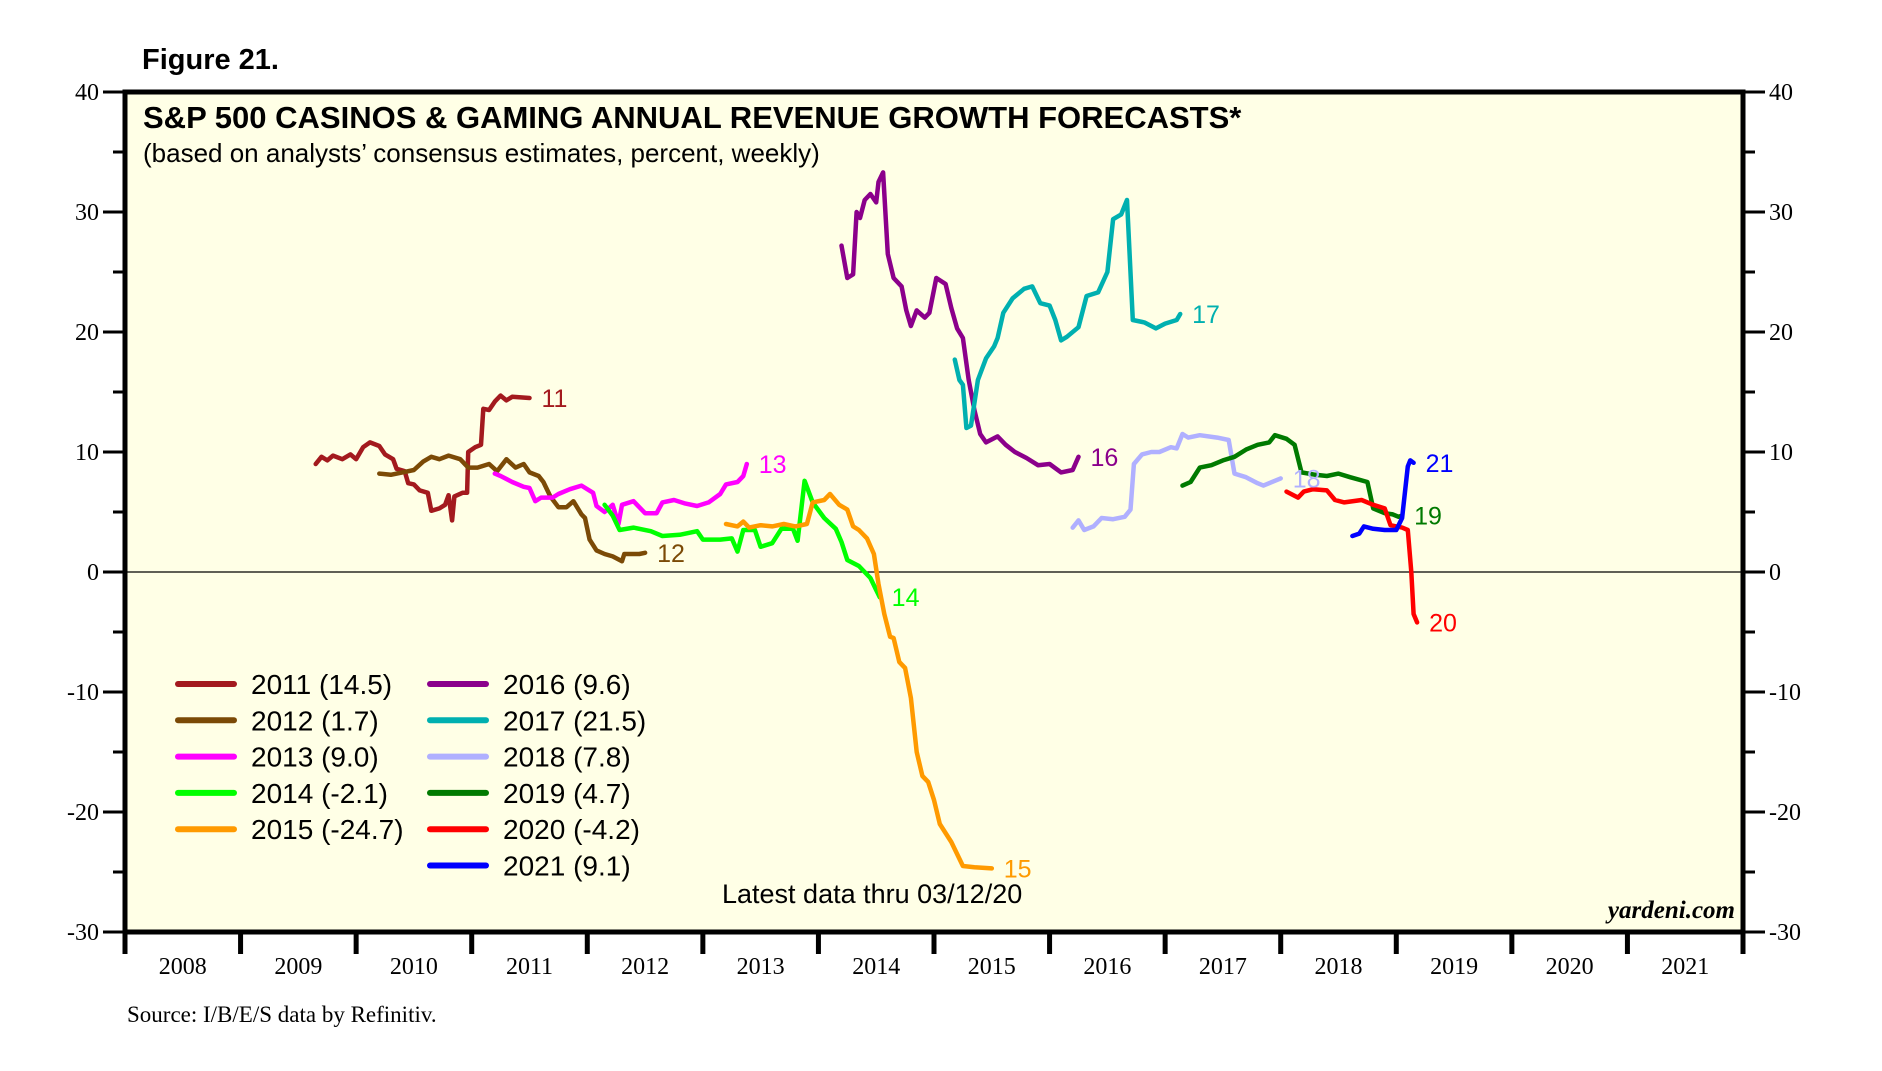 Image resolution: width=1882 pixels, height=1071 pixels. What do you see at coordinates (87, 453) in the screenshot?
I see `y-tick-label-left: 10` at bounding box center [87, 453].